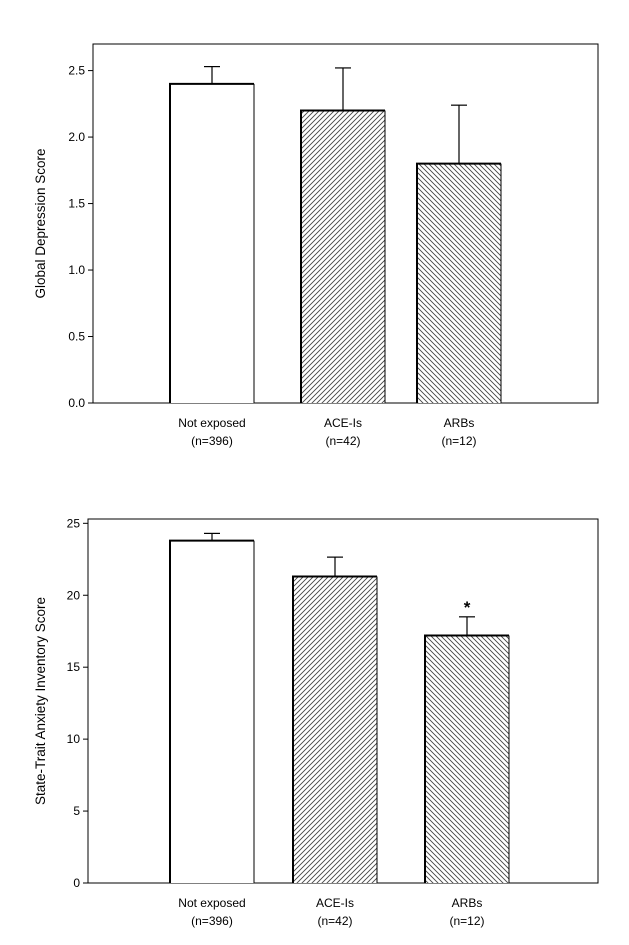  I want to click on y-tick-label: 0, so click(76, 883).